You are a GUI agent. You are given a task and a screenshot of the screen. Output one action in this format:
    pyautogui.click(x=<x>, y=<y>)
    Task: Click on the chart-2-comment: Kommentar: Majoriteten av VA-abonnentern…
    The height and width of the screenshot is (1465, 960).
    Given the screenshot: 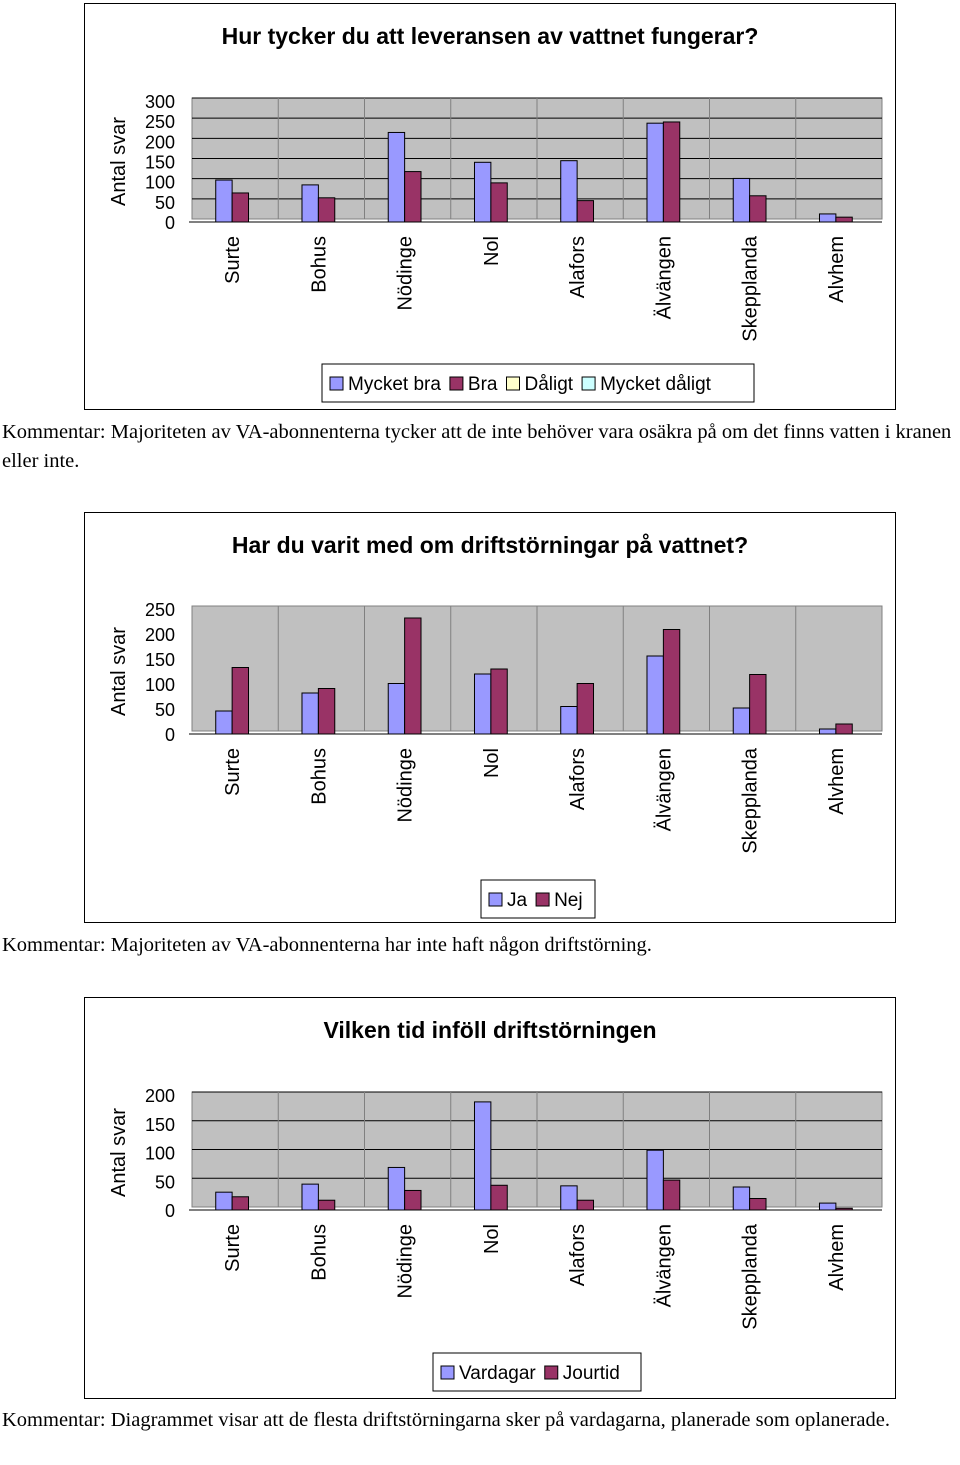 What is the action you would take?
    pyautogui.click(x=327, y=945)
    